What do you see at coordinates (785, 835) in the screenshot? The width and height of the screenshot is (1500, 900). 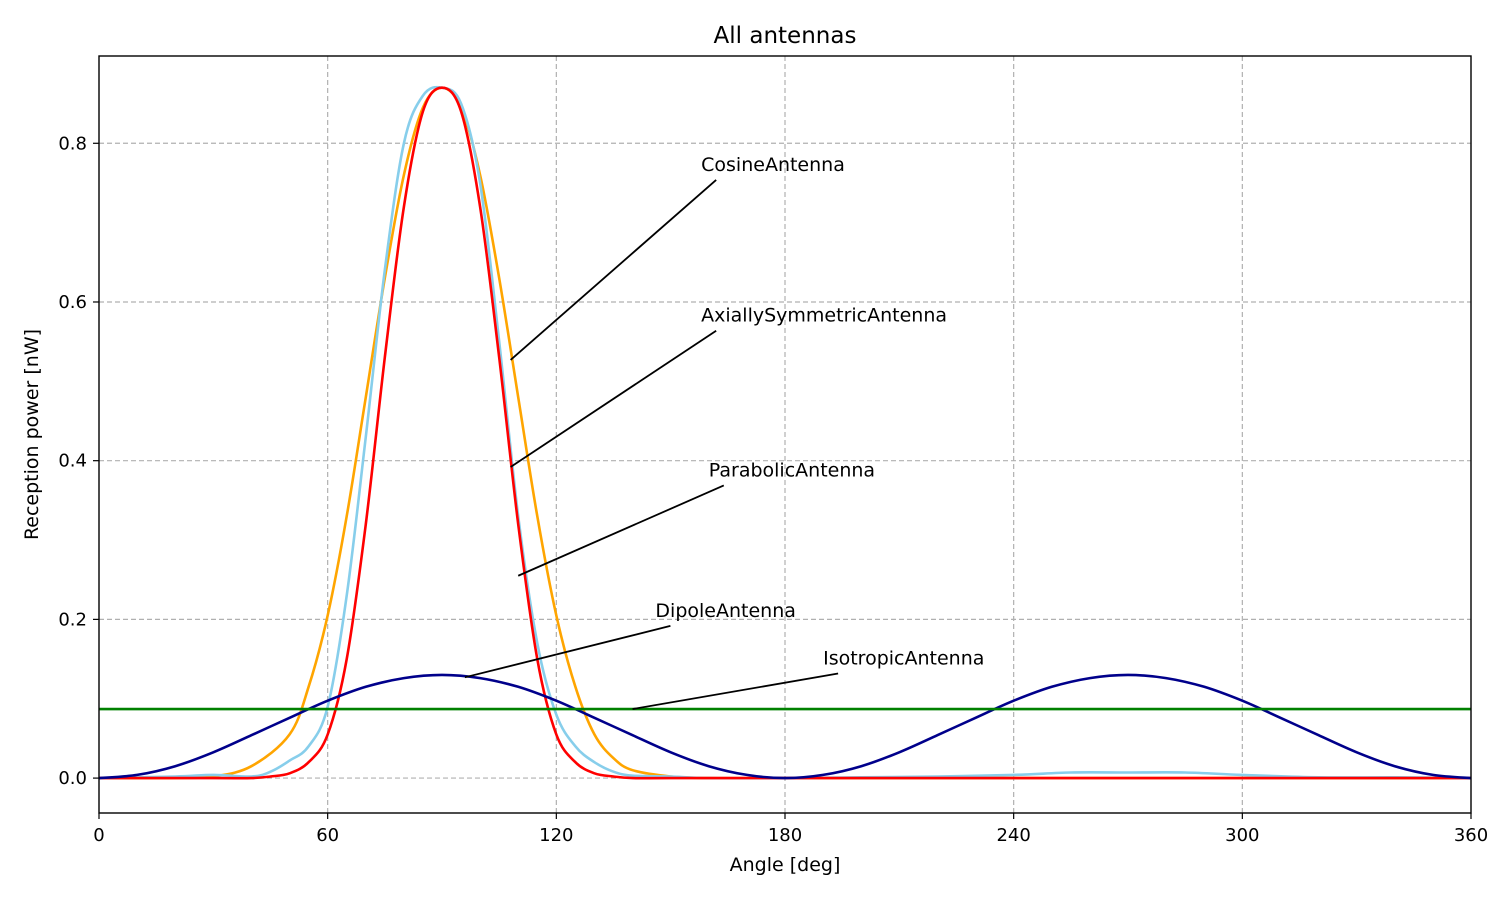 I see `x-tick-label: 180` at bounding box center [785, 835].